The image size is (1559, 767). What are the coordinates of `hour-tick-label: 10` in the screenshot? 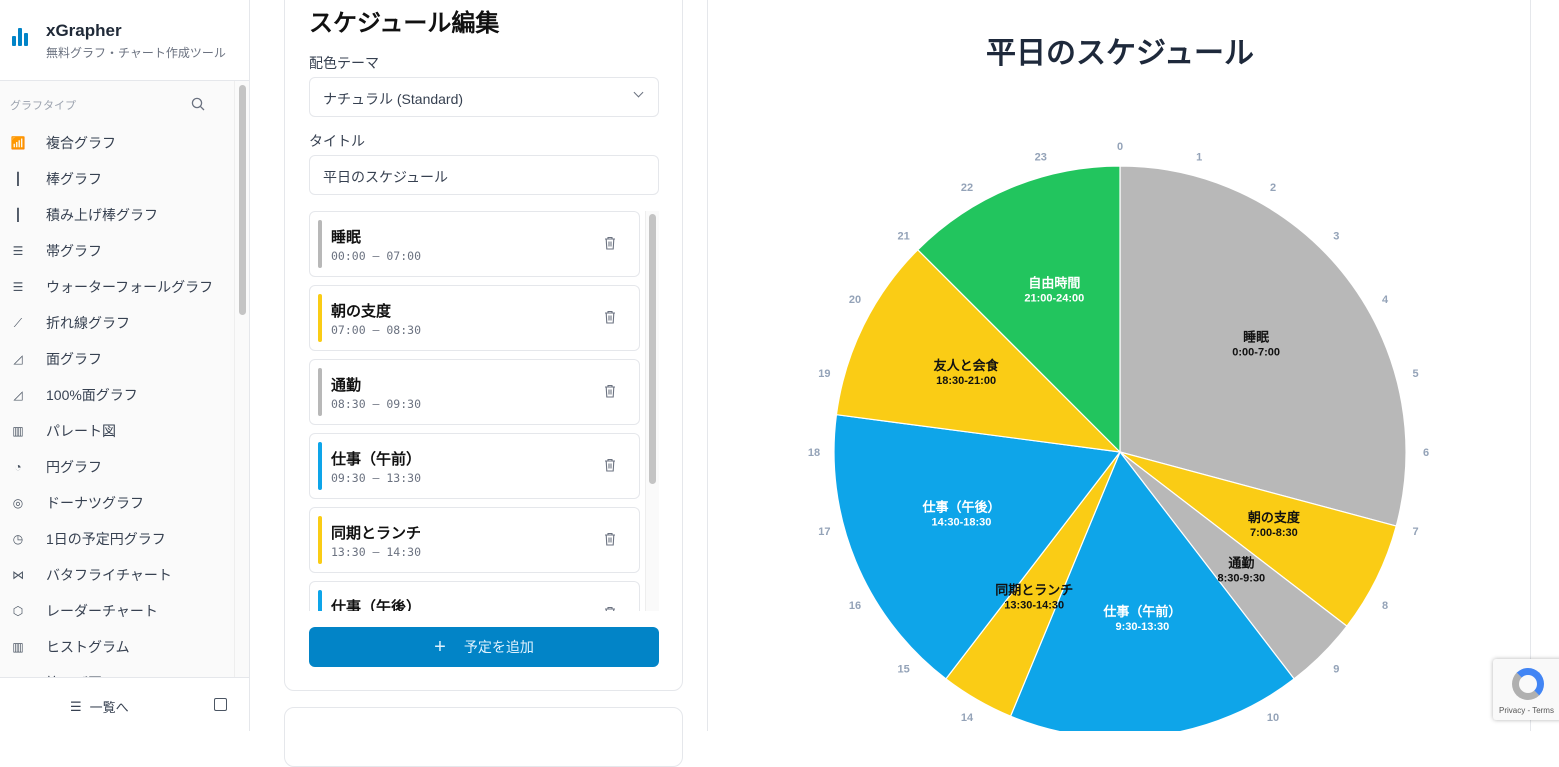 It's located at (1273, 718).